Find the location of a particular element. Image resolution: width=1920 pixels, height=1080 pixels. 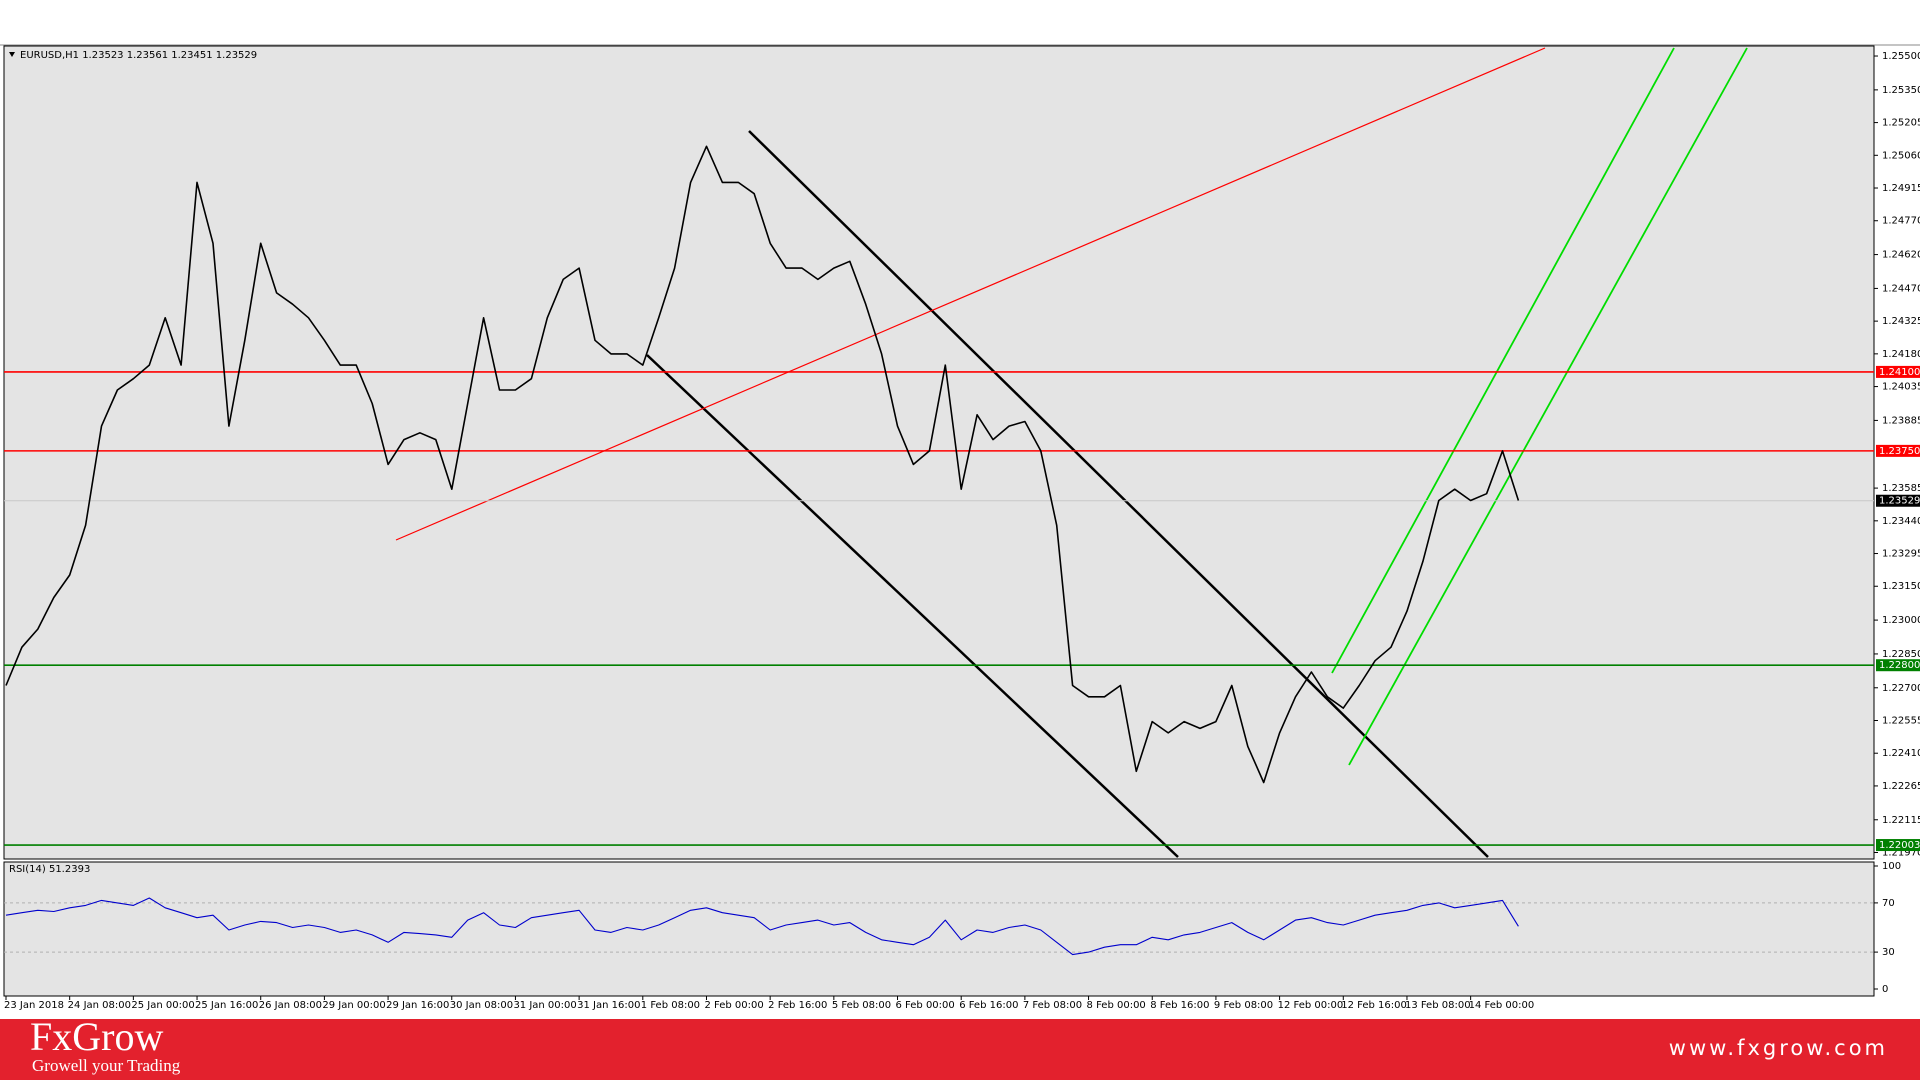

level-label: 1.23750 is located at coordinates (1899, 451).